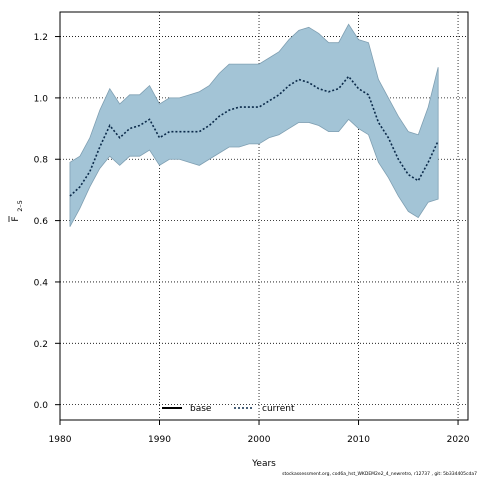 This screenshot has width=480, height=480. Describe the element at coordinates (41, 38) in the screenshot. I see `y-tick-label: 1.2` at that location.